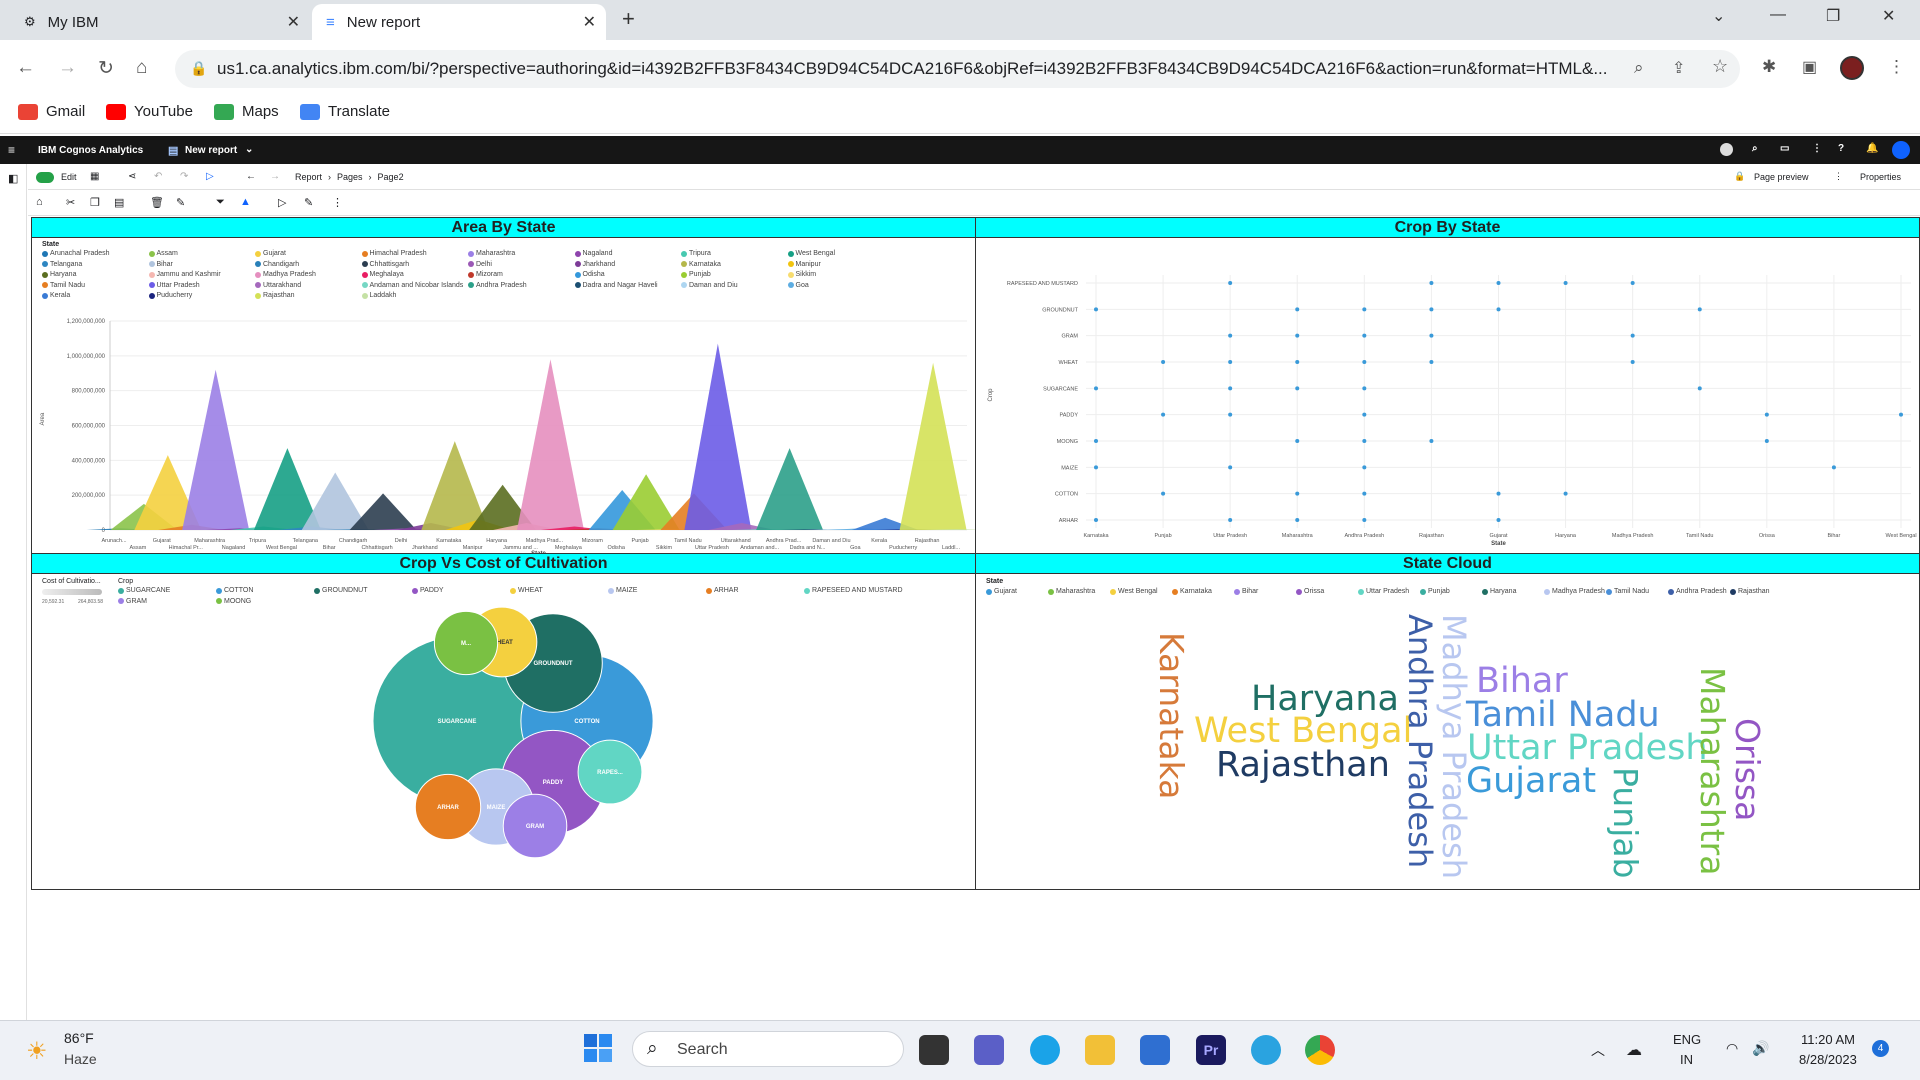  I want to click on area-legend-item: Andhra Pradesh, so click(497, 285).